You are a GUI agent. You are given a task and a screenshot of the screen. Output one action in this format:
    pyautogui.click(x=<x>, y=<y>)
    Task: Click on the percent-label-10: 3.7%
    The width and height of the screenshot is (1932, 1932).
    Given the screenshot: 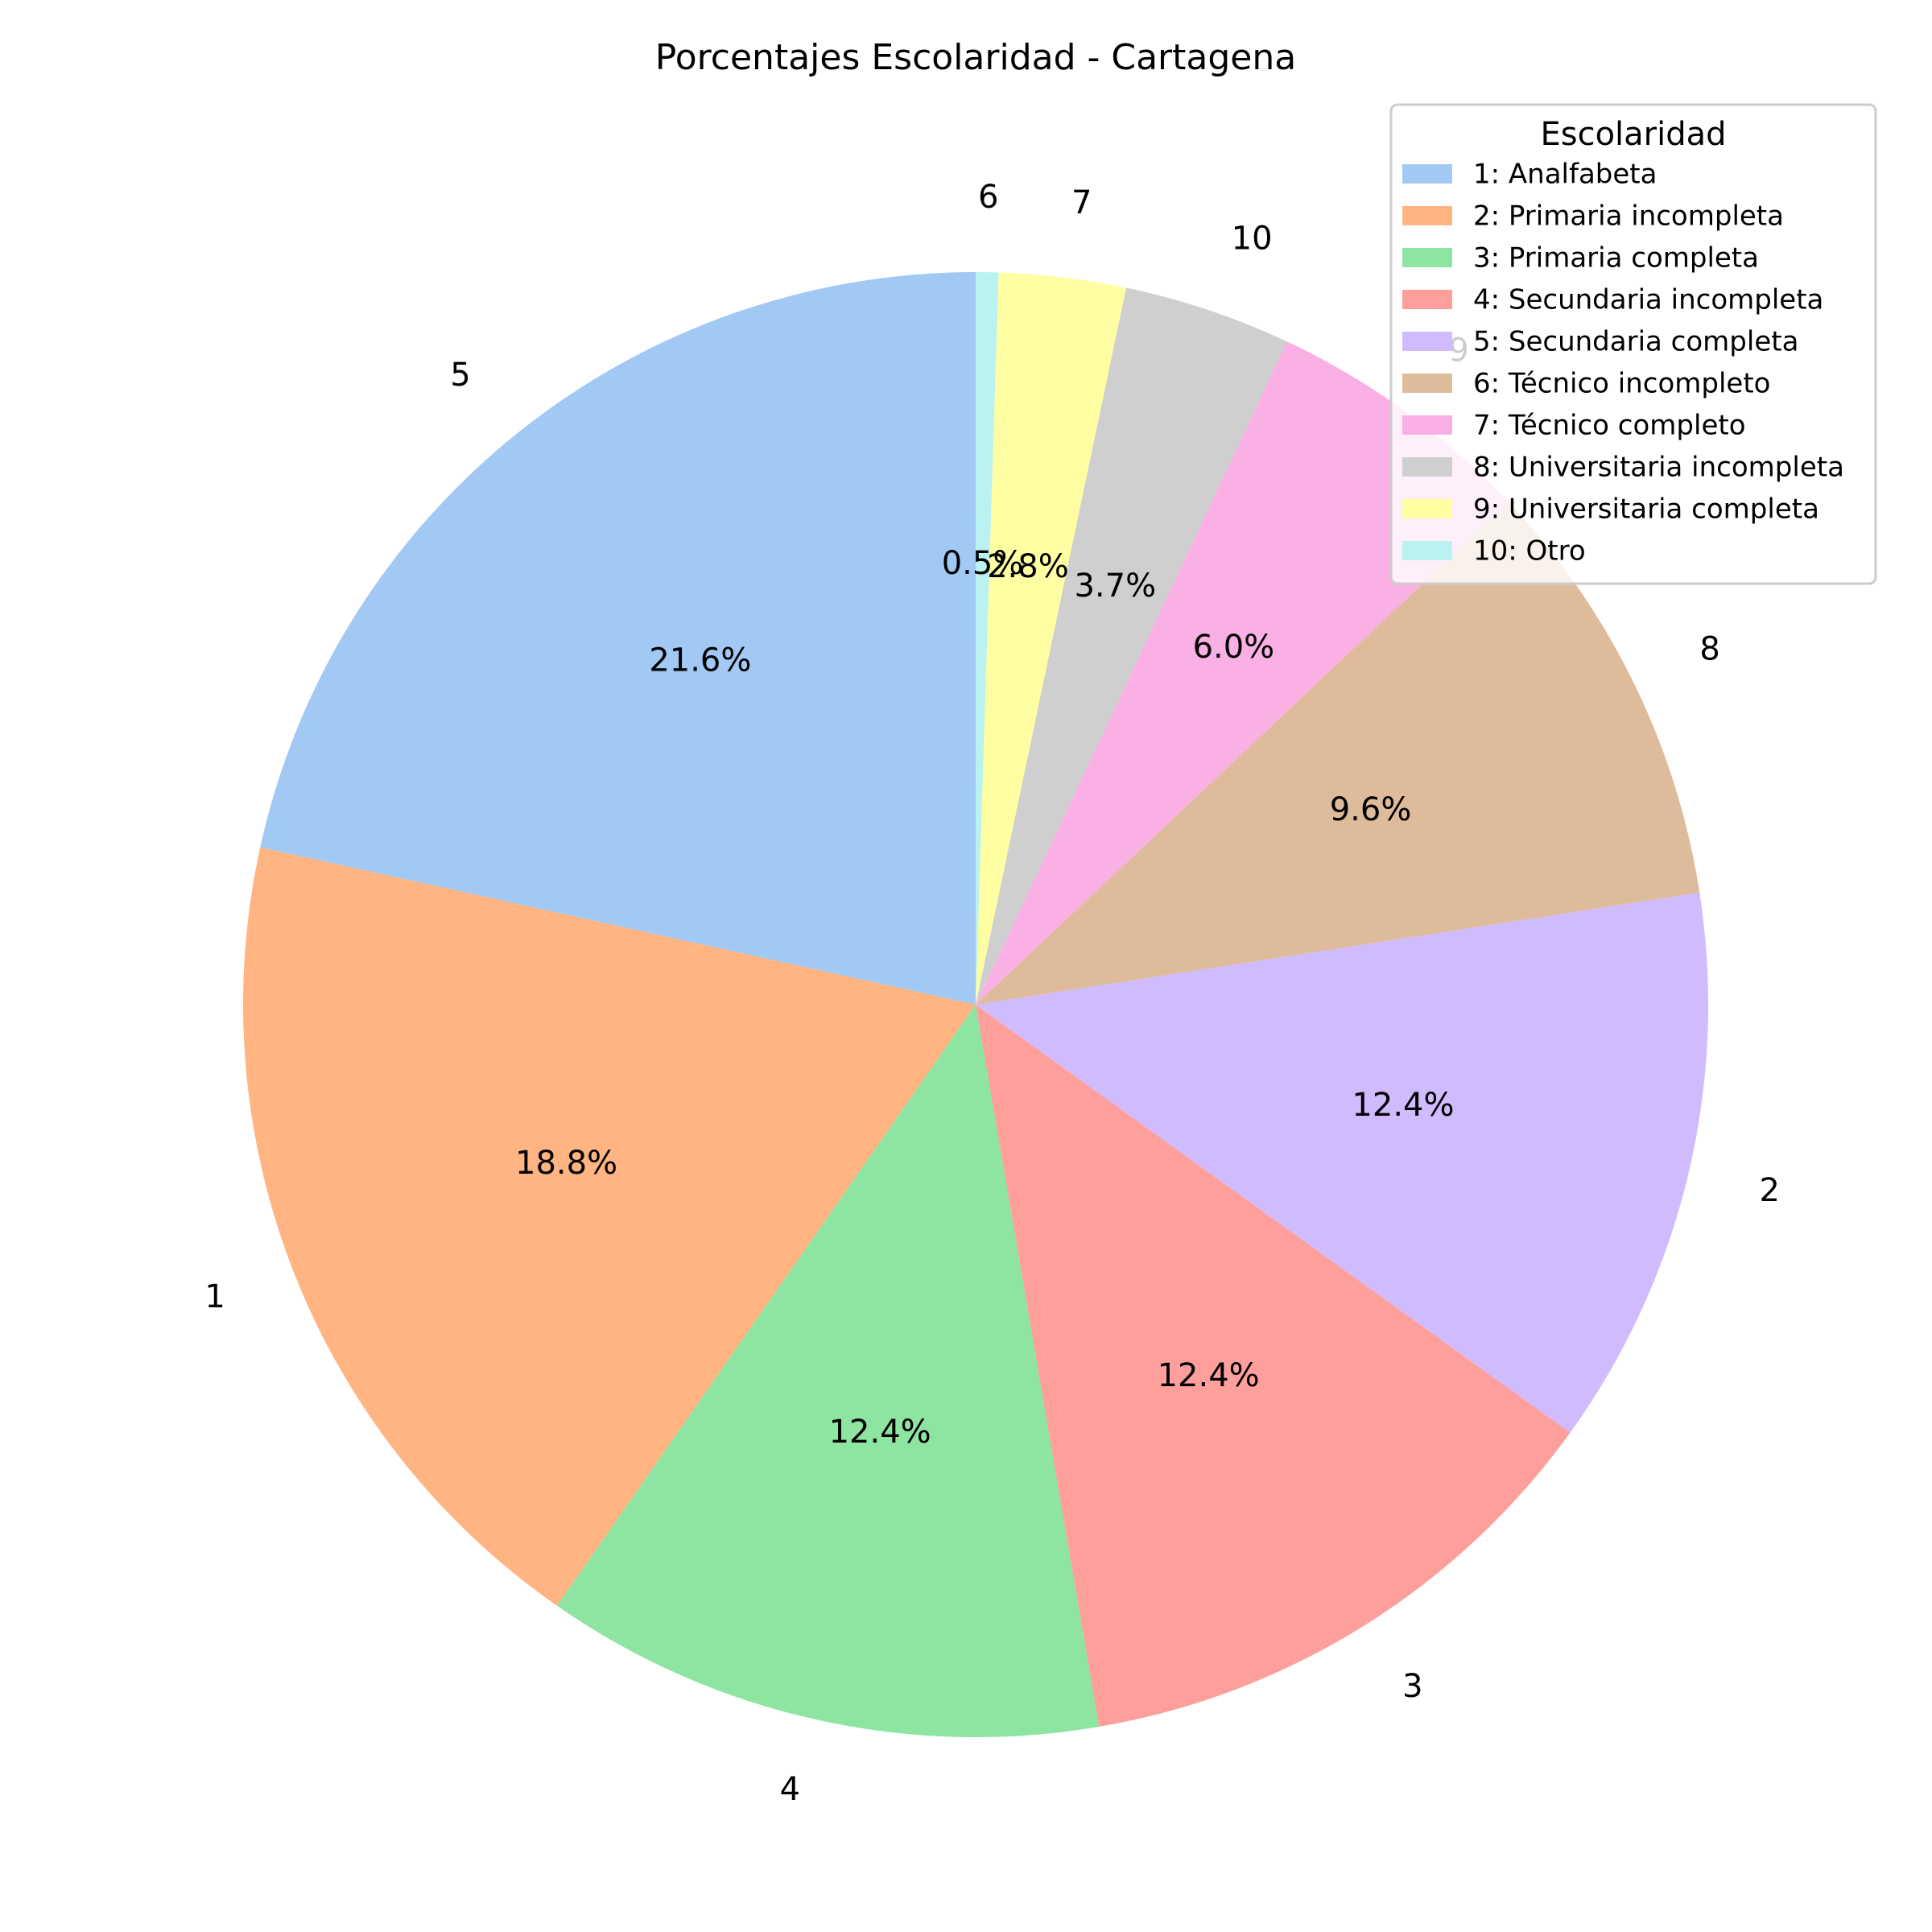 What is the action you would take?
    pyautogui.click(x=1115, y=586)
    